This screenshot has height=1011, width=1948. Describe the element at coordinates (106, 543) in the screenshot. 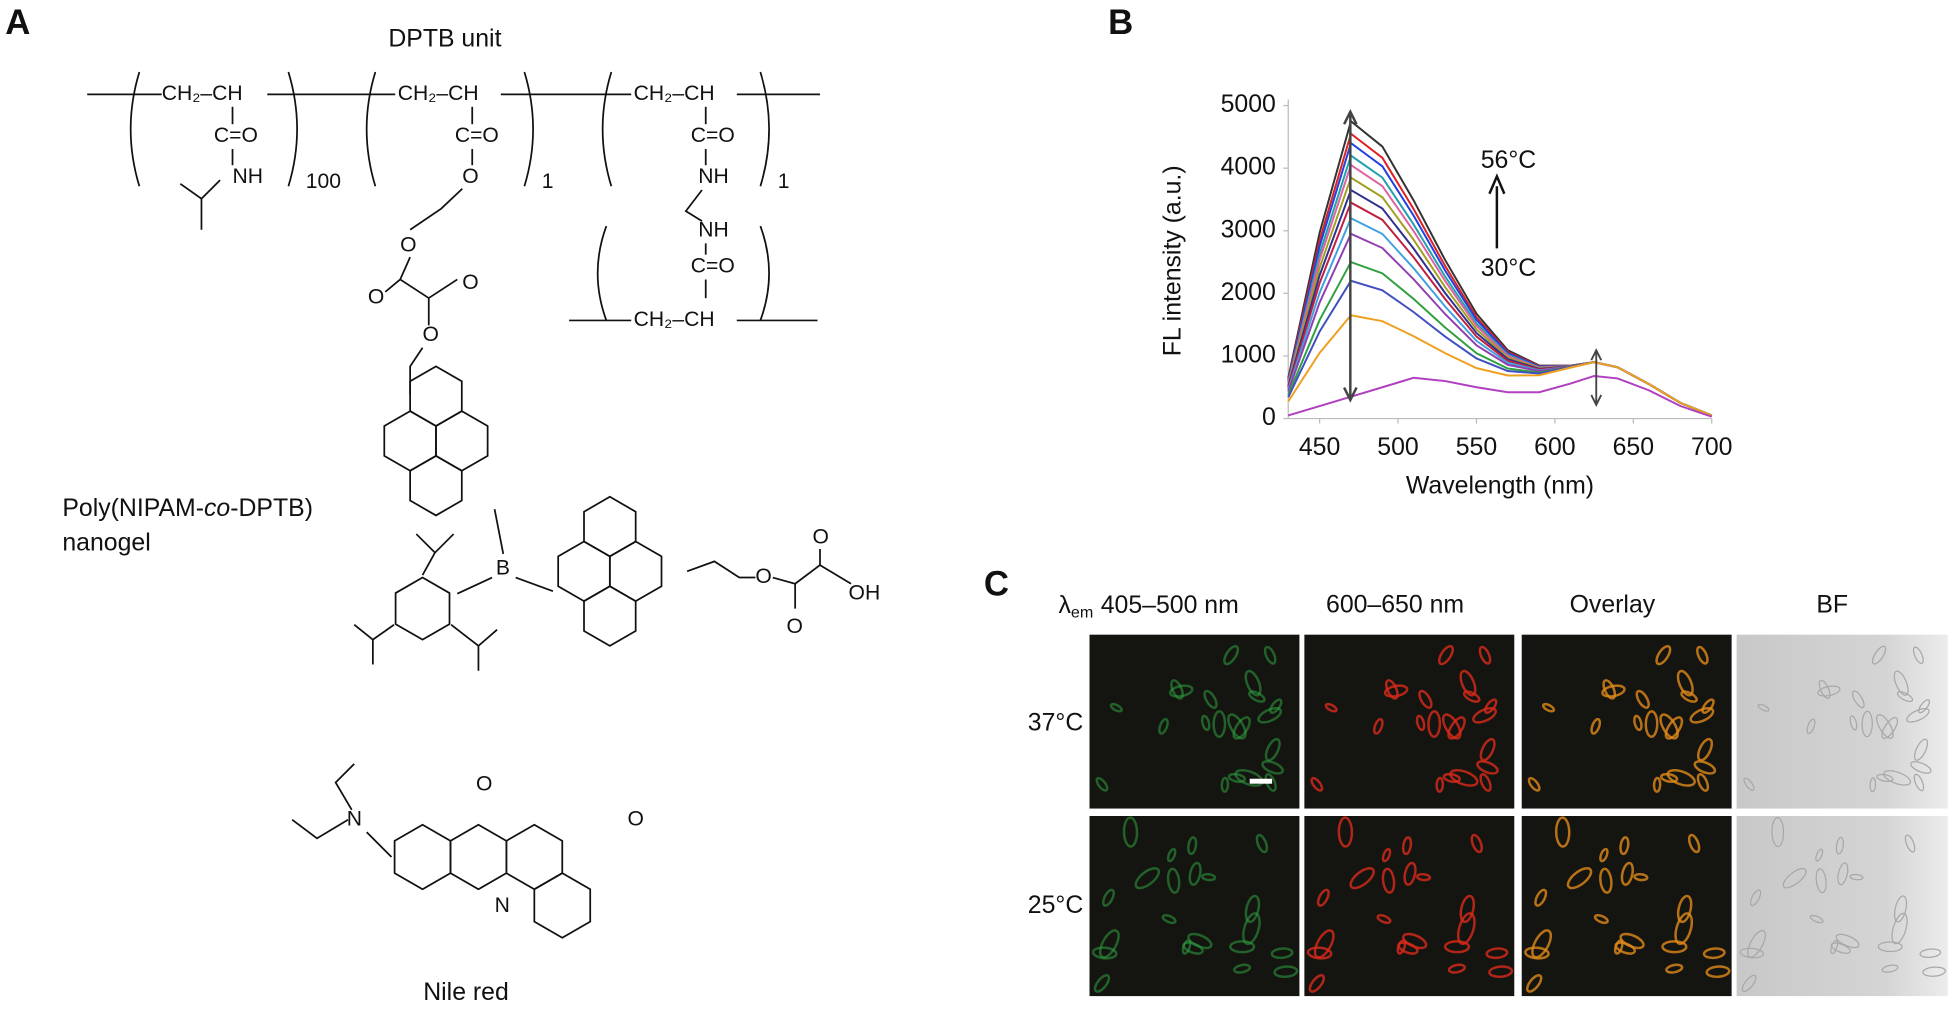

I see `nanogel-label: nanogel` at that location.